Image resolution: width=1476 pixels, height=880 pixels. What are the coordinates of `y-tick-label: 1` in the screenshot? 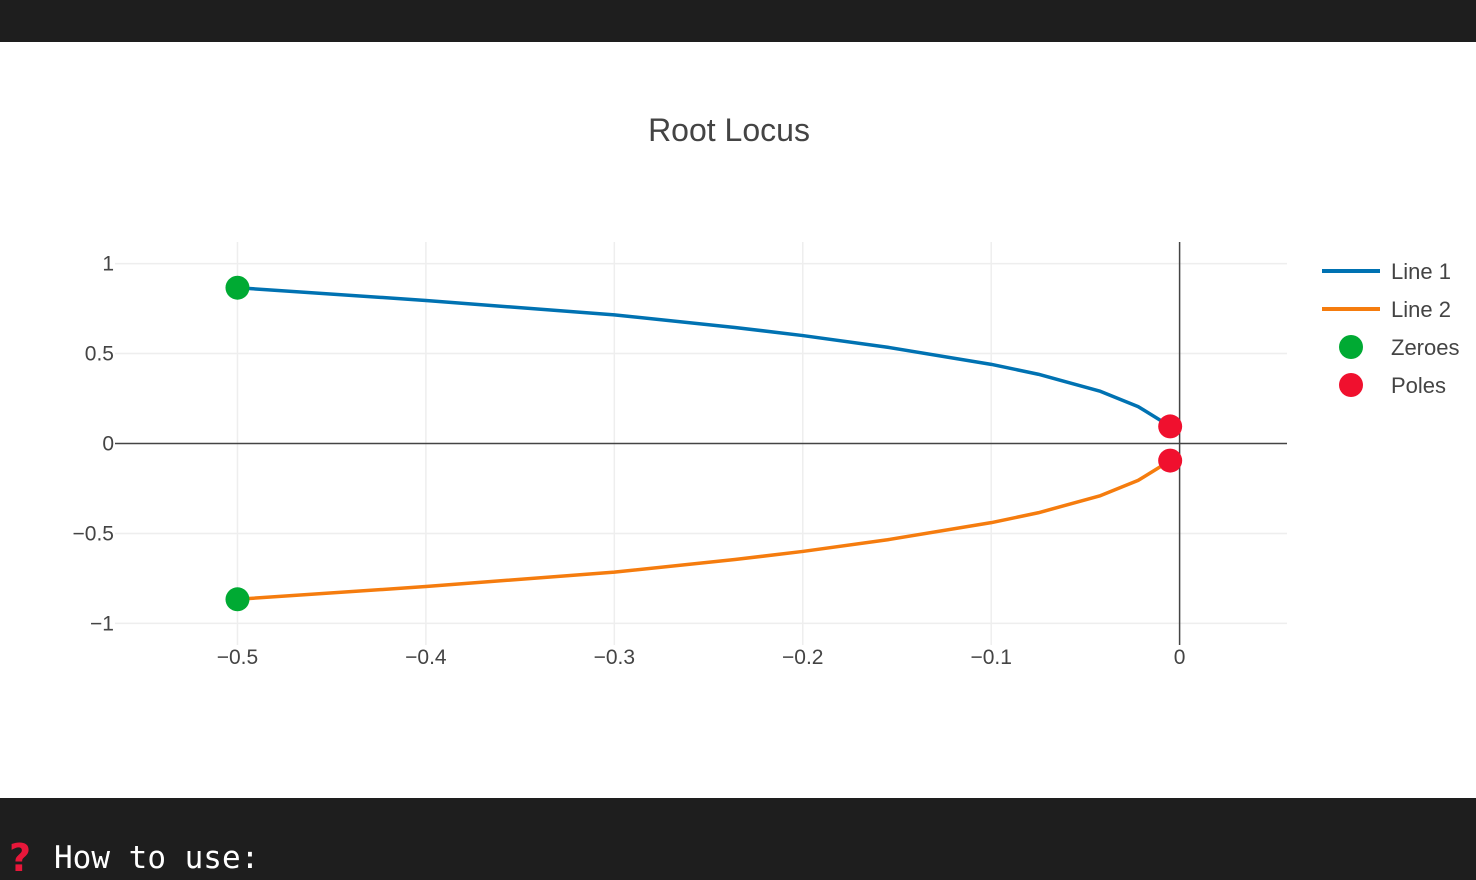 It's located at (108, 264).